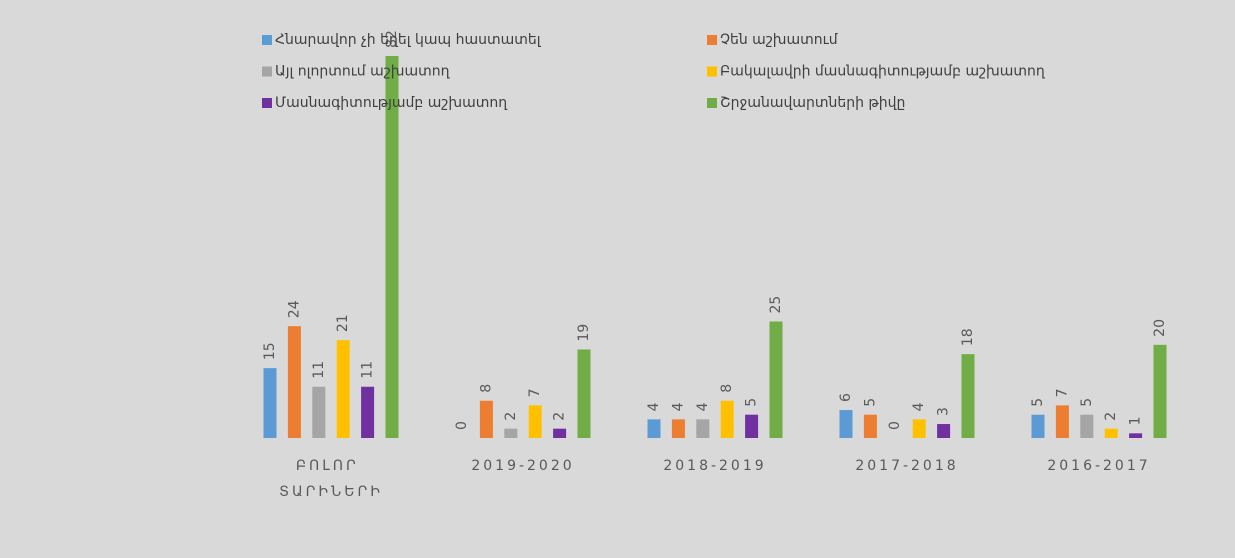 Image resolution: width=1235 pixels, height=558 pixels. What do you see at coordinates (343, 323) in the screenshot?
I see `value-label: 21` at bounding box center [343, 323].